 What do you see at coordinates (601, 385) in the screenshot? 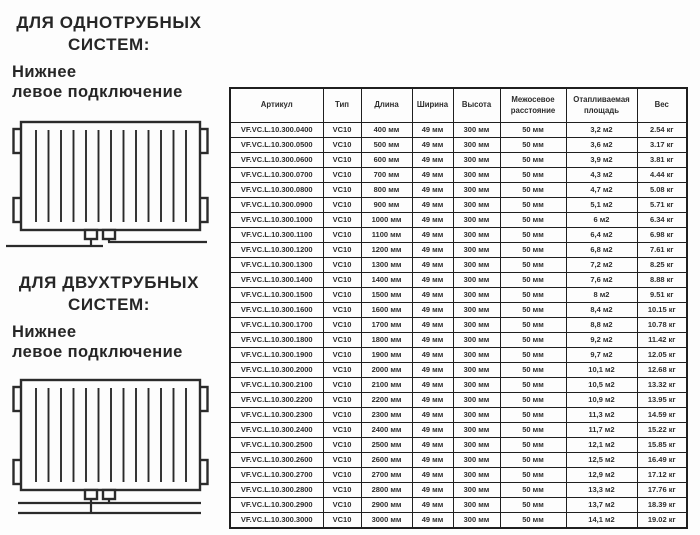
I see `table-cell: 10,5 м2` at bounding box center [601, 385].